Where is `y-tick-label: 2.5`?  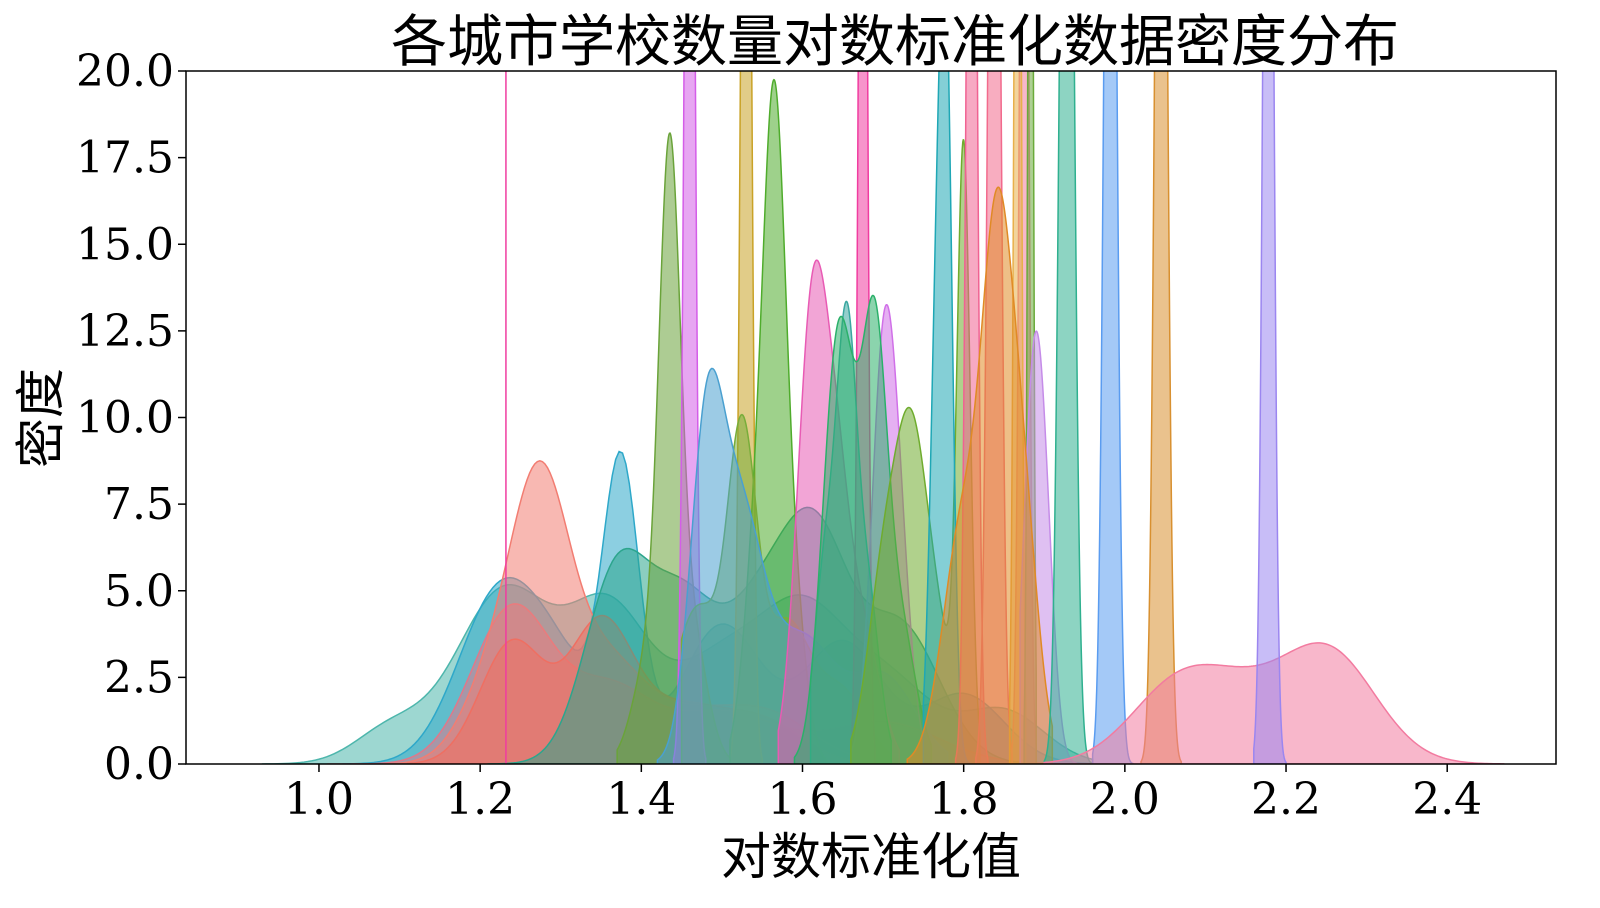
y-tick-label: 2.5 is located at coordinates (139, 677).